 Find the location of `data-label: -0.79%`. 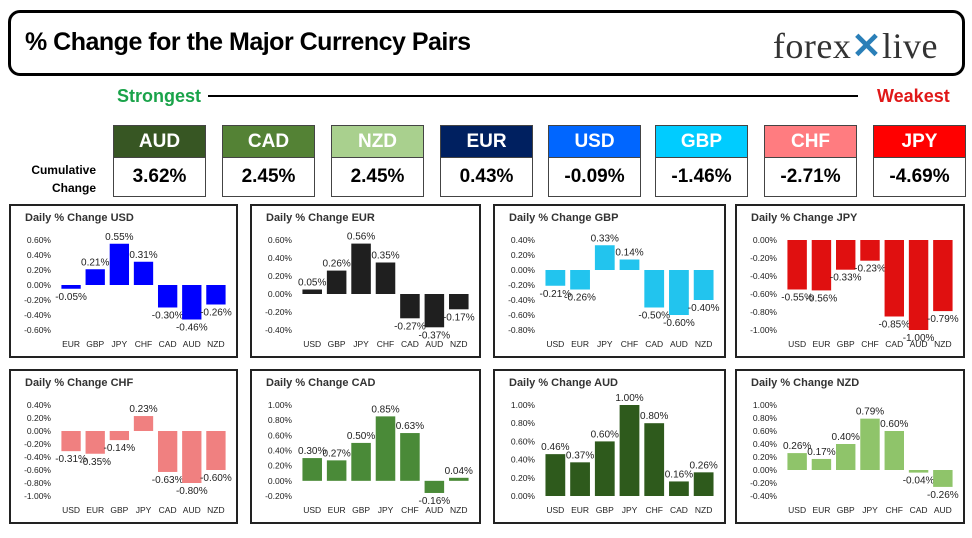

data-label: -0.79% is located at coordinates (943, 319).